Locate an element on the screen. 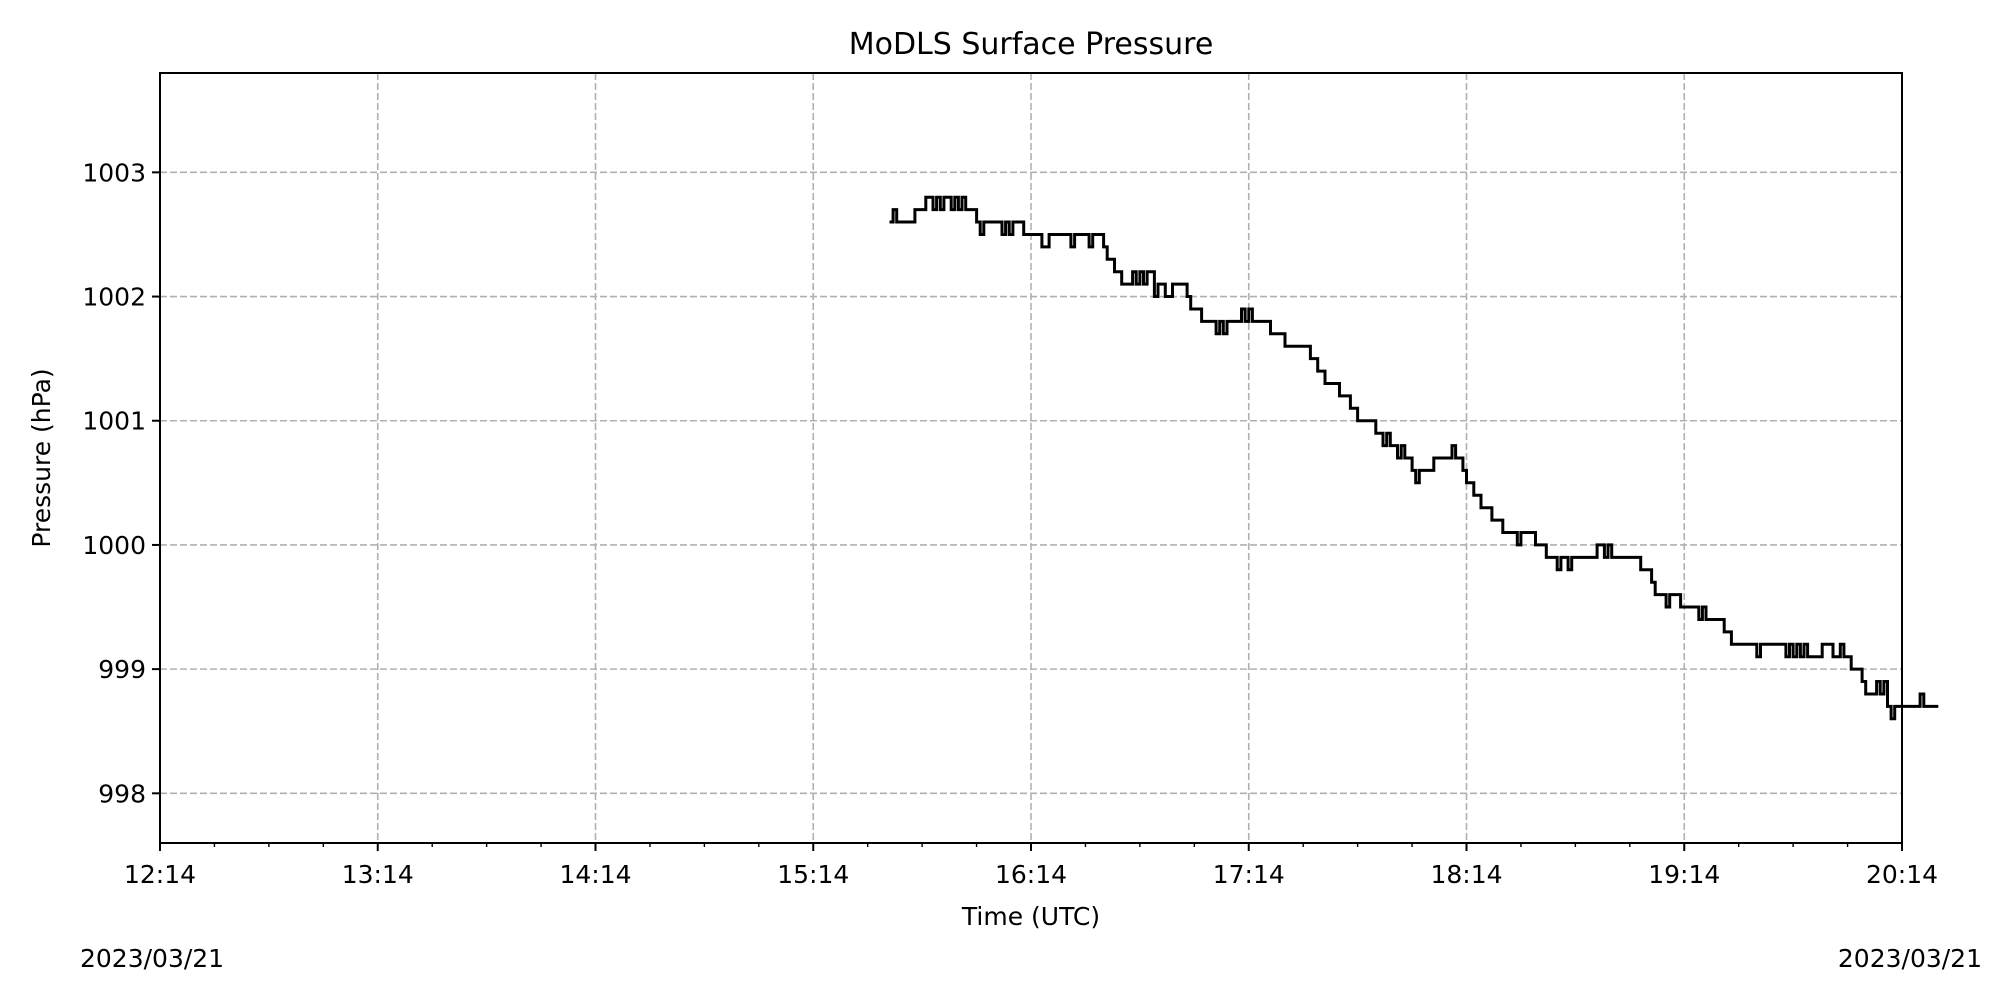 This screenshot has height=1004, width=2000. chart-title: MoDLS Surface Pressure is located at coordinates (1031, 44).